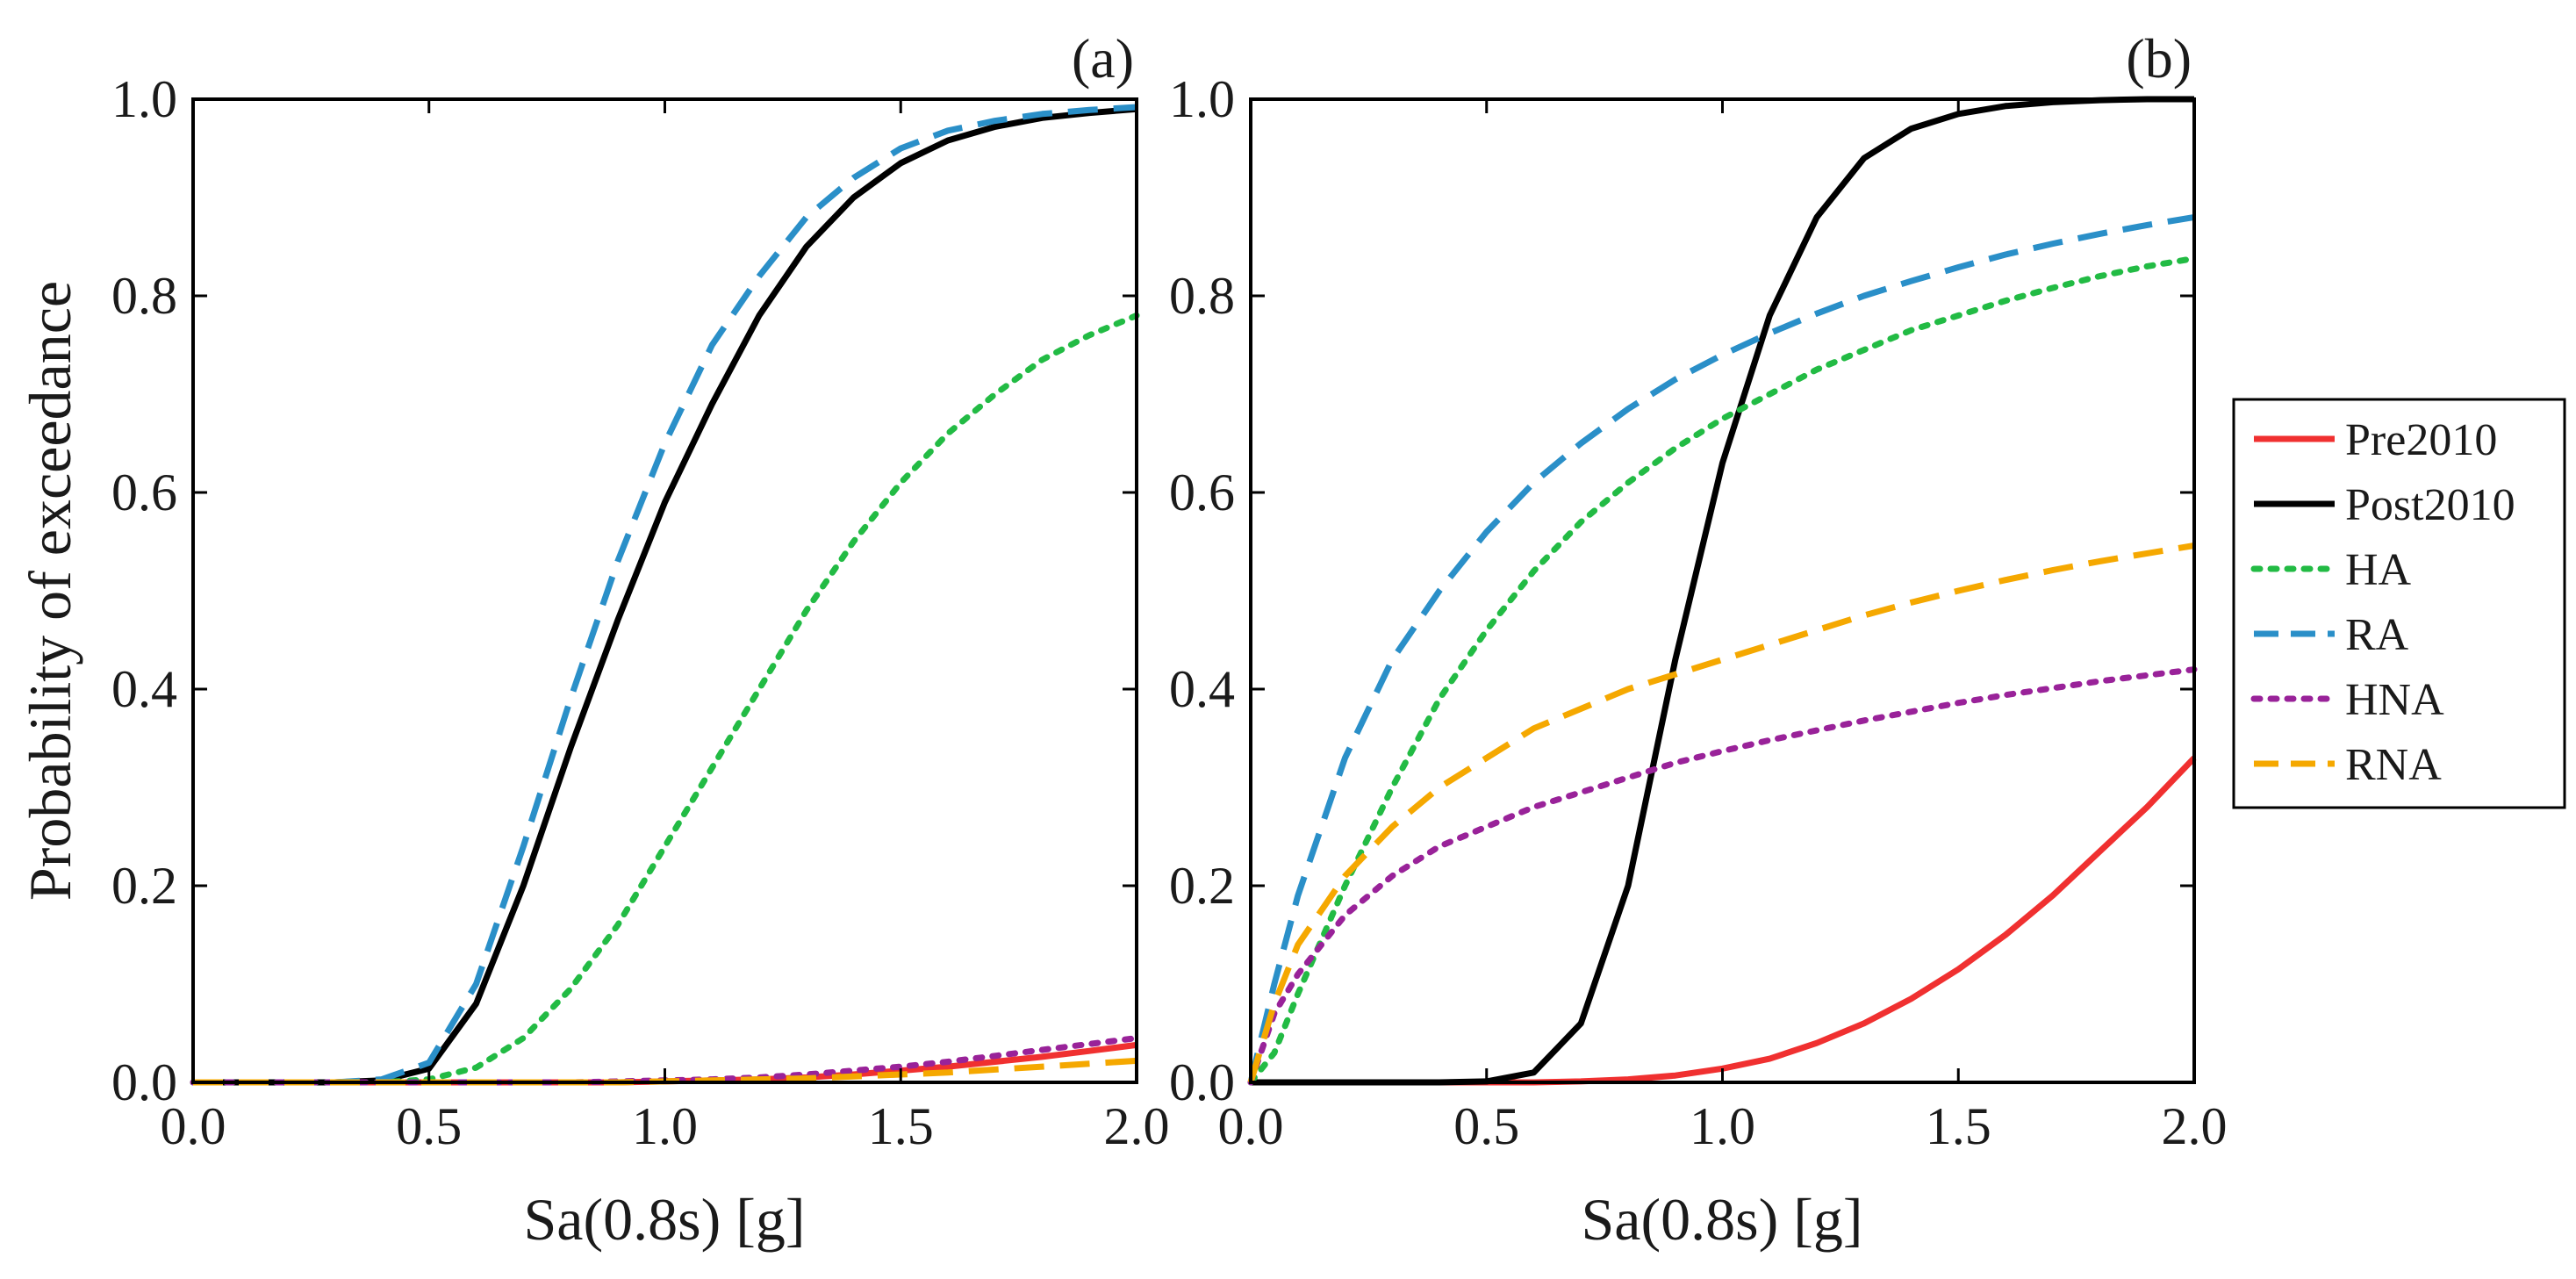 The width and height of the screenshot is (2576, 1279). Describe the element at coordinates (1722, 1219) in the screenshot. I see `panel-b-x-axis-label: Sa(0.8s) [g]` at that location.